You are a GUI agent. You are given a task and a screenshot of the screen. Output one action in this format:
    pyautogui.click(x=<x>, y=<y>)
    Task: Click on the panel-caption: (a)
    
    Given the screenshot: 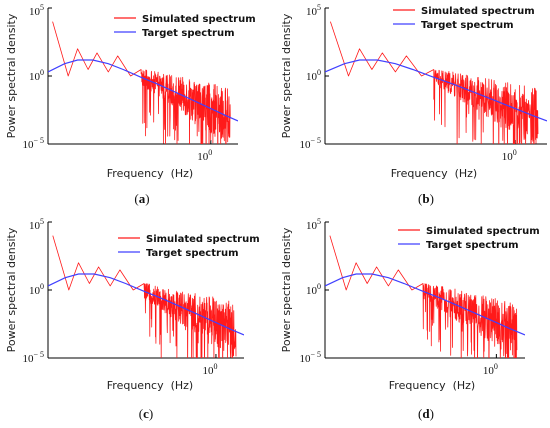 What is the action you would take?
    pyautogui.click(x=141, y=198)
    